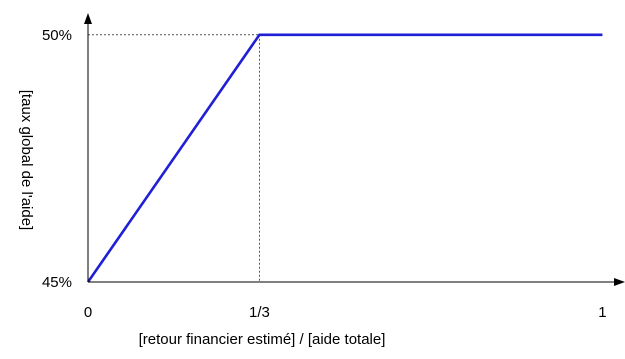 This screenshot has height=359, width=625. I want to click on y-axis-arrow, so click(88, 18).